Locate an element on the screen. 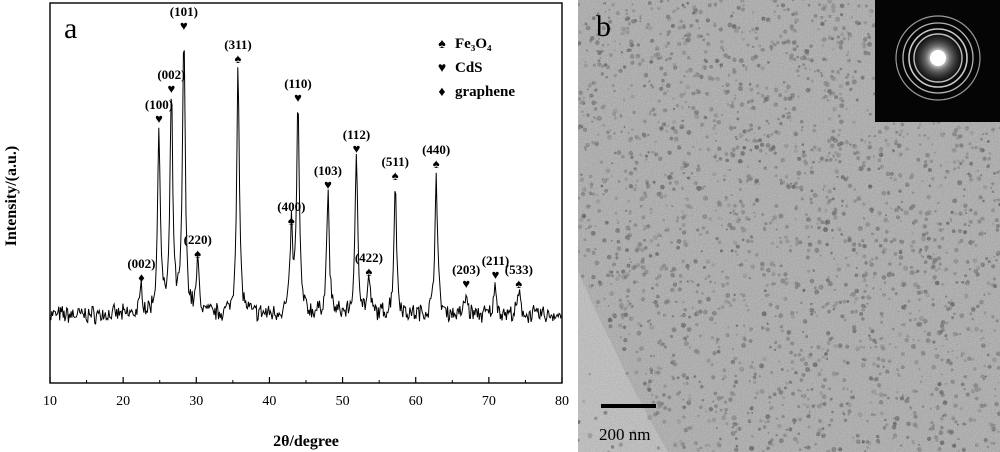 The width and height of the screenshot is (1000, 452). saed-inset is located at coordinates (937, 61).